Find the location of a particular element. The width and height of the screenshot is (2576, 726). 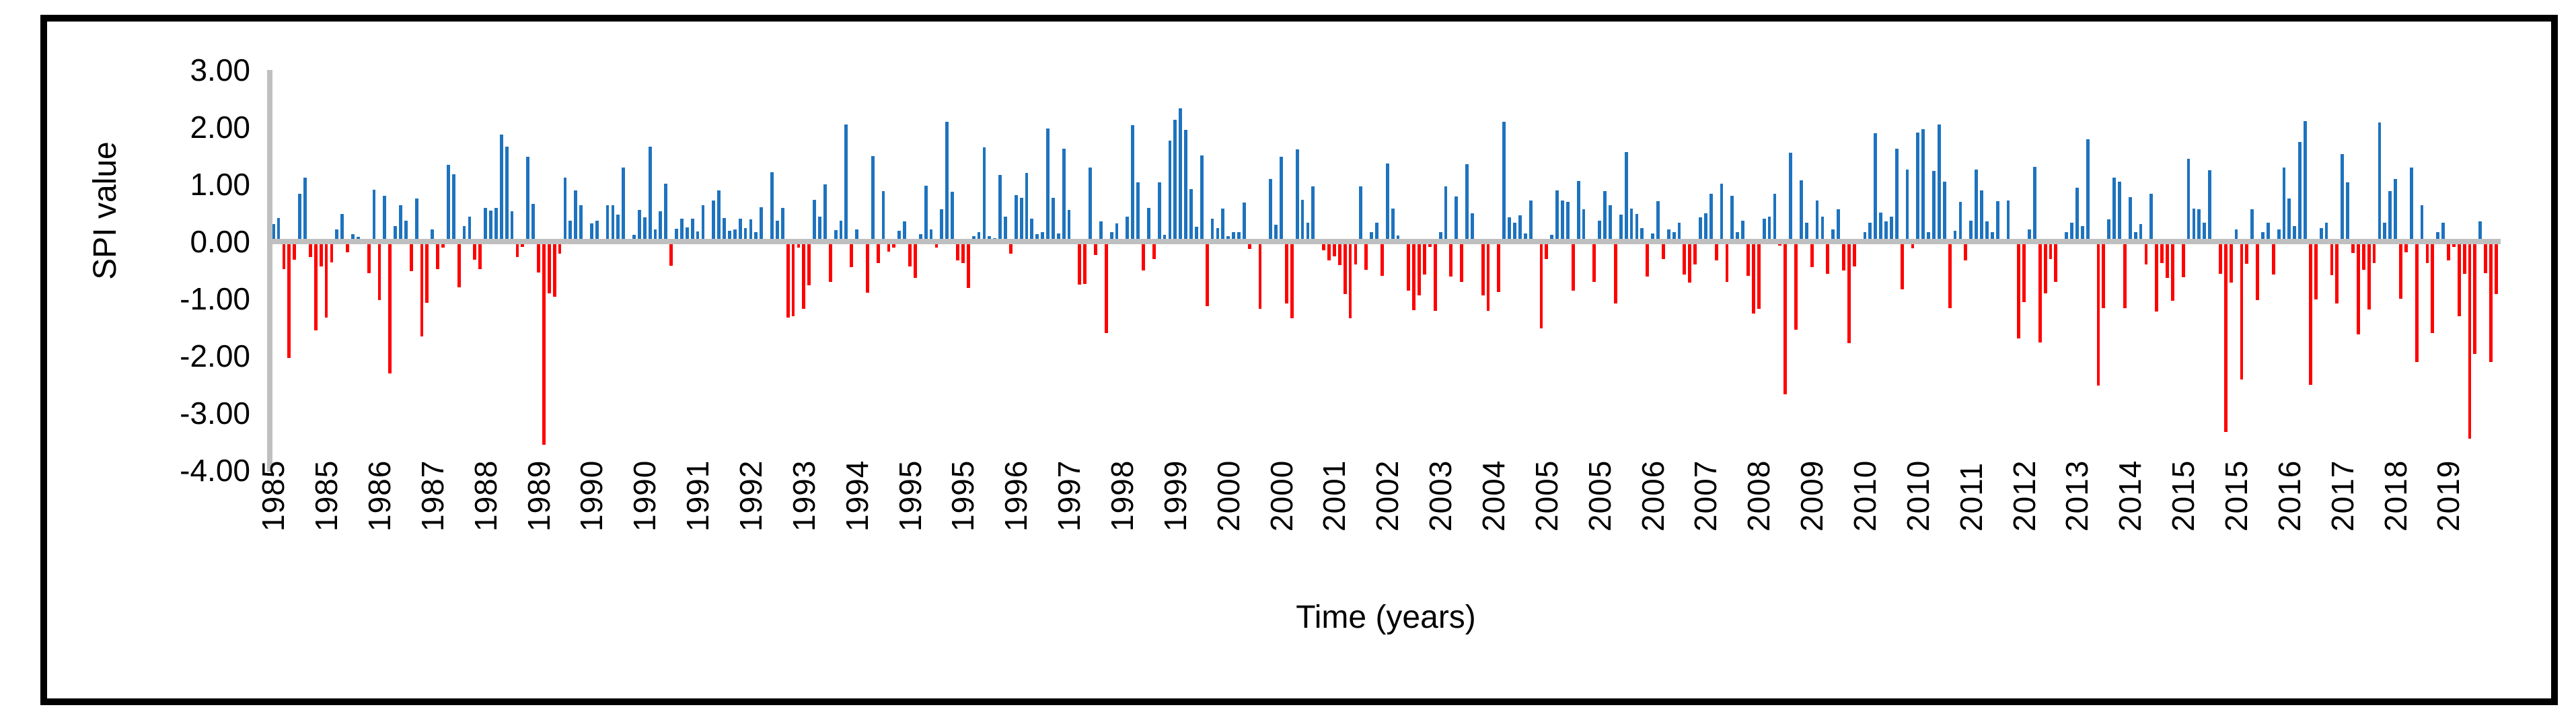

x-tick-label: 2018 is located at coordinates (2395, 537).